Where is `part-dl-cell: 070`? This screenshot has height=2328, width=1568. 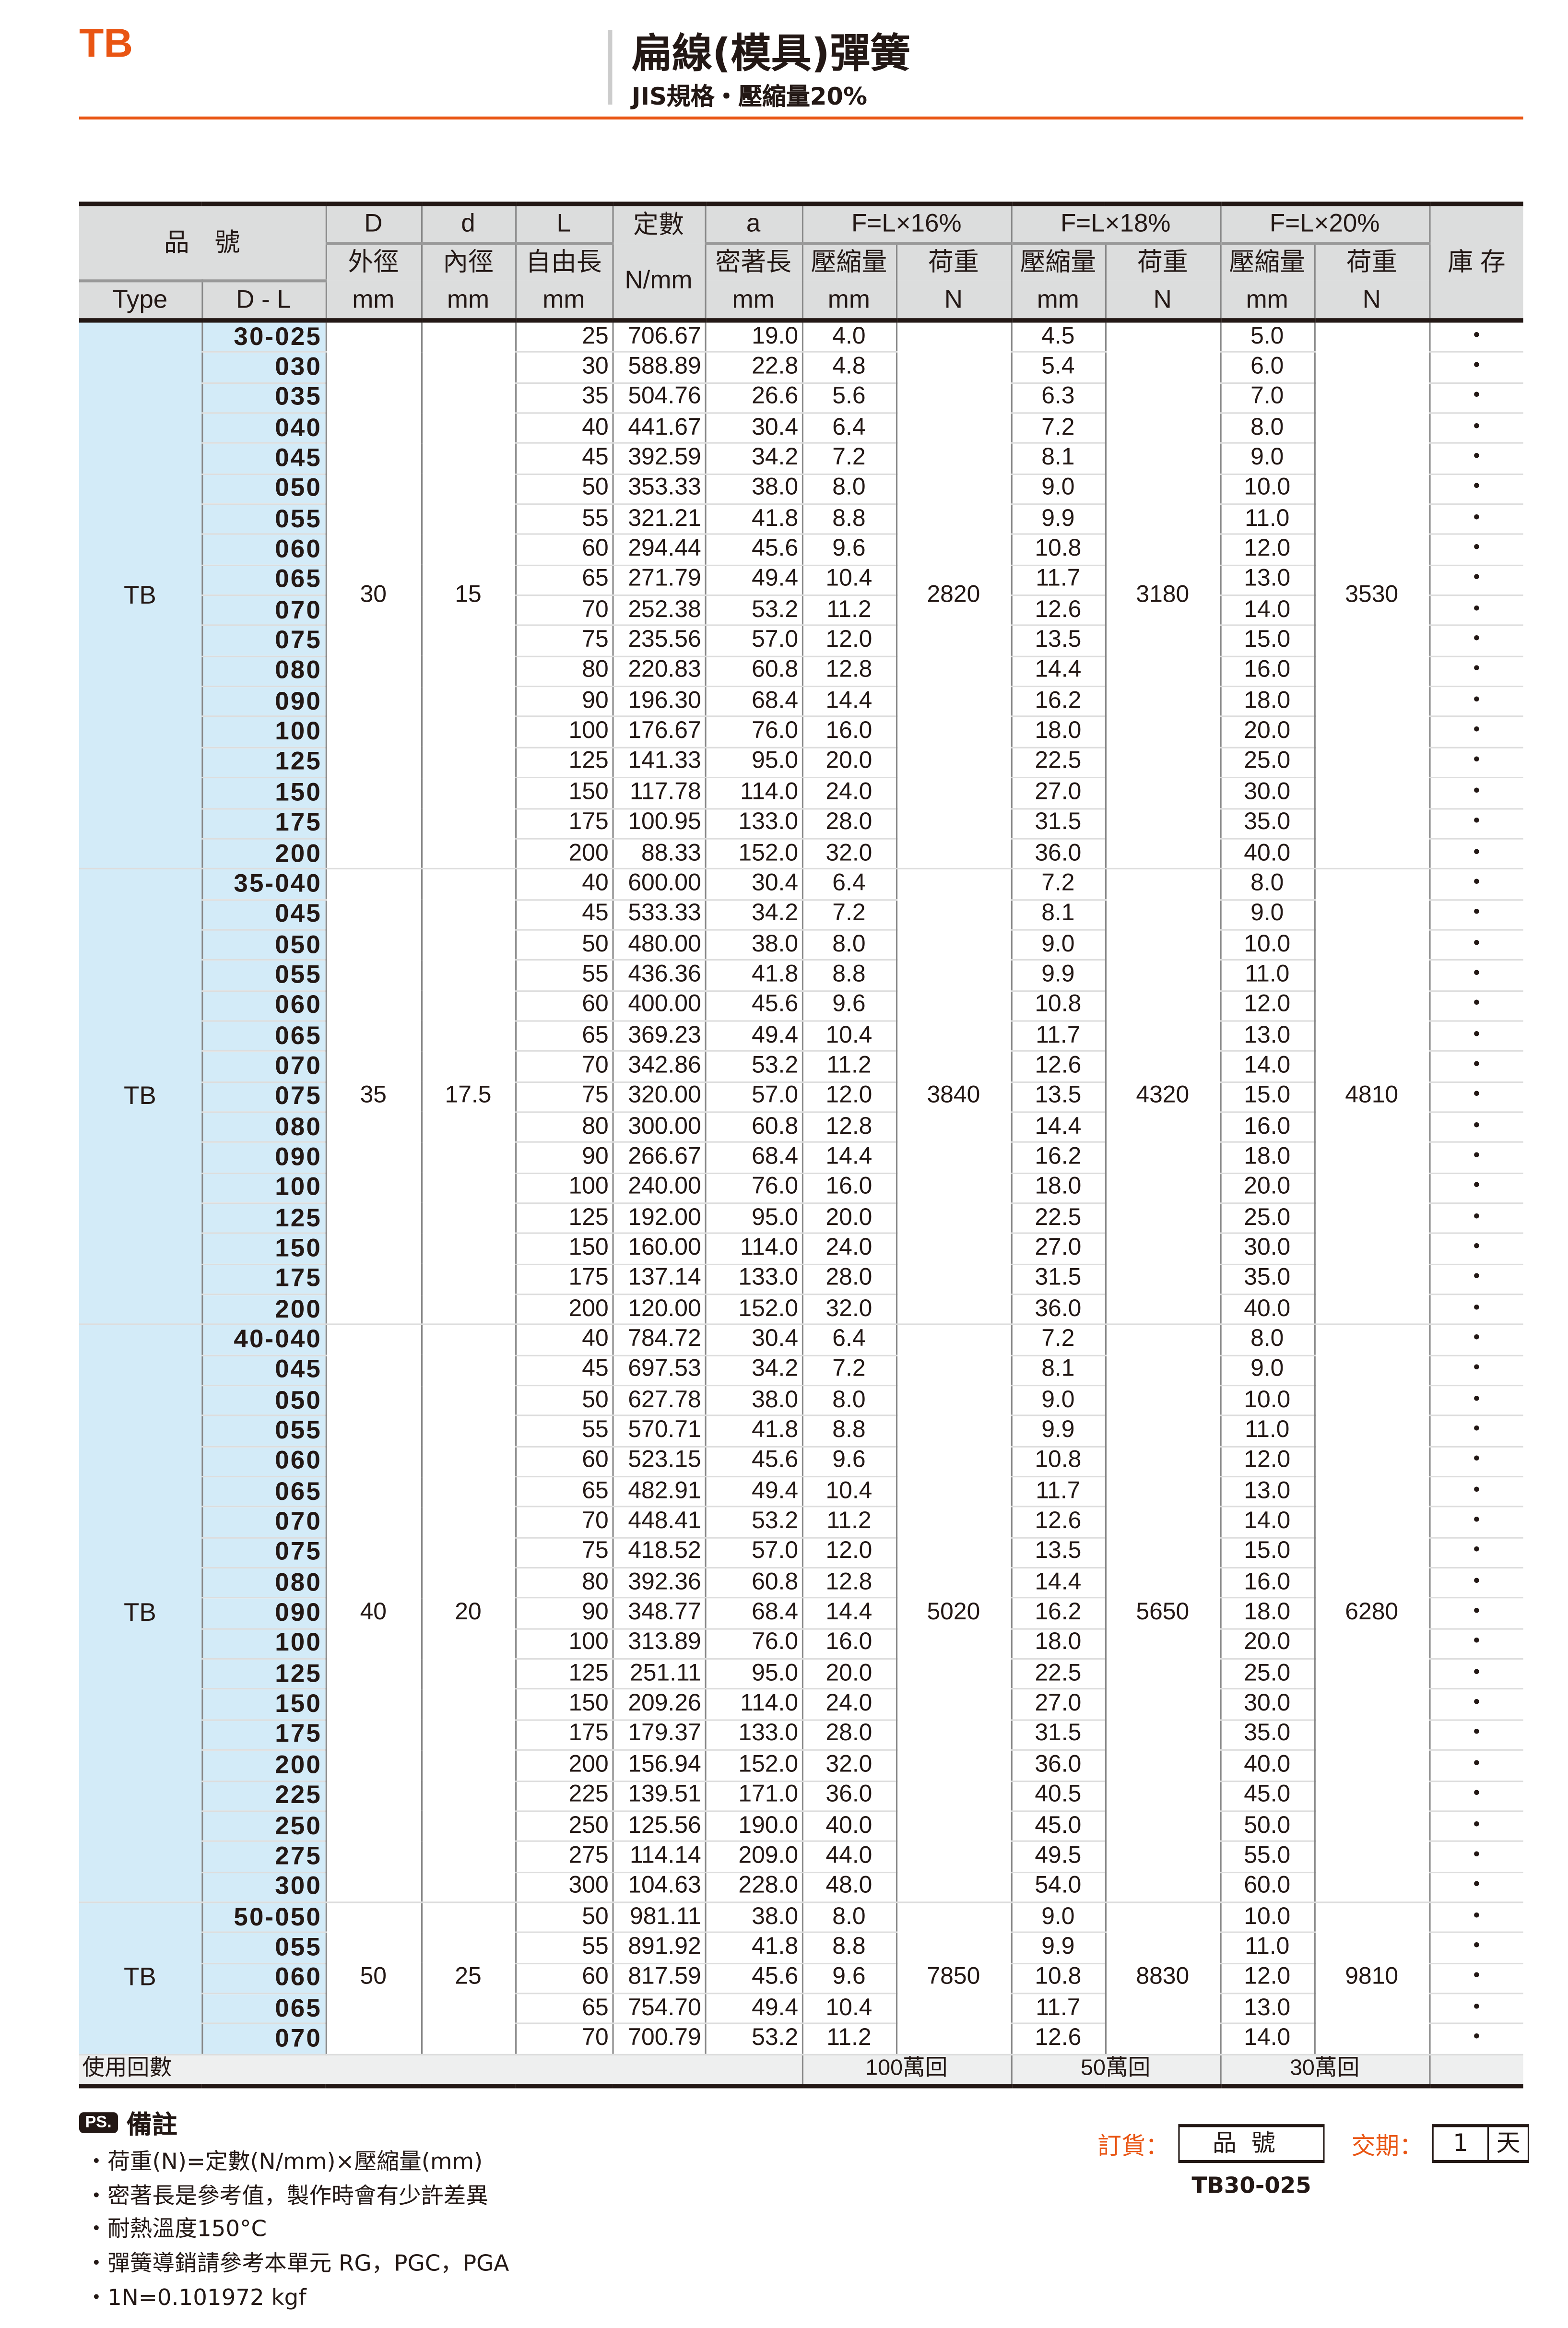 part-dl-cell: 070 is located at coordinates (263, 1523).